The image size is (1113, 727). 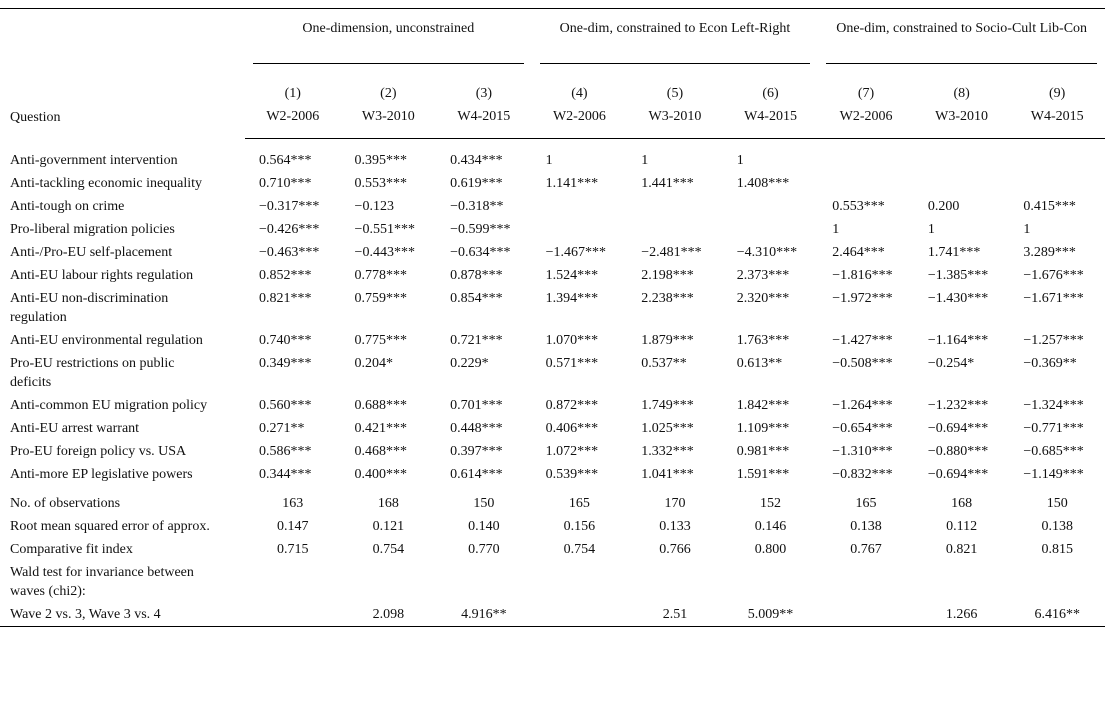 What do you see at coordinates (381, 474) in the screenshot?
I see `coefficient: 0.400***` at bounding box center [381, 474].